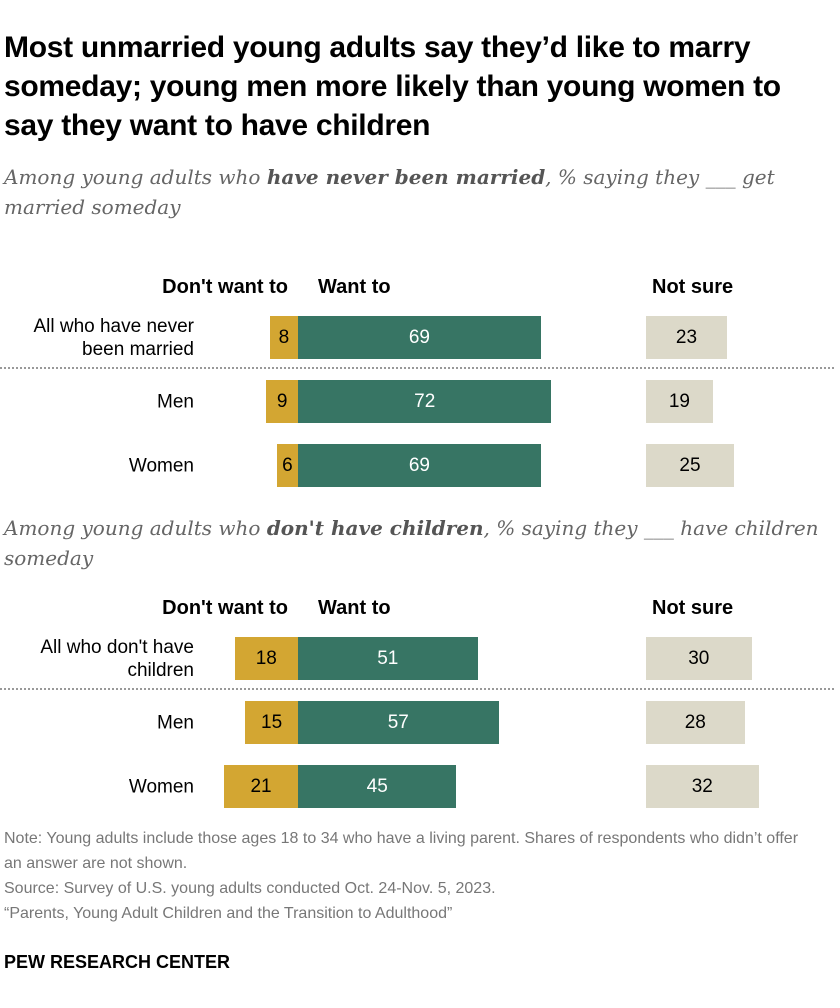 The image size is (840, 1008). I want to click on bar-not-sure: 30, so click(699, 658).